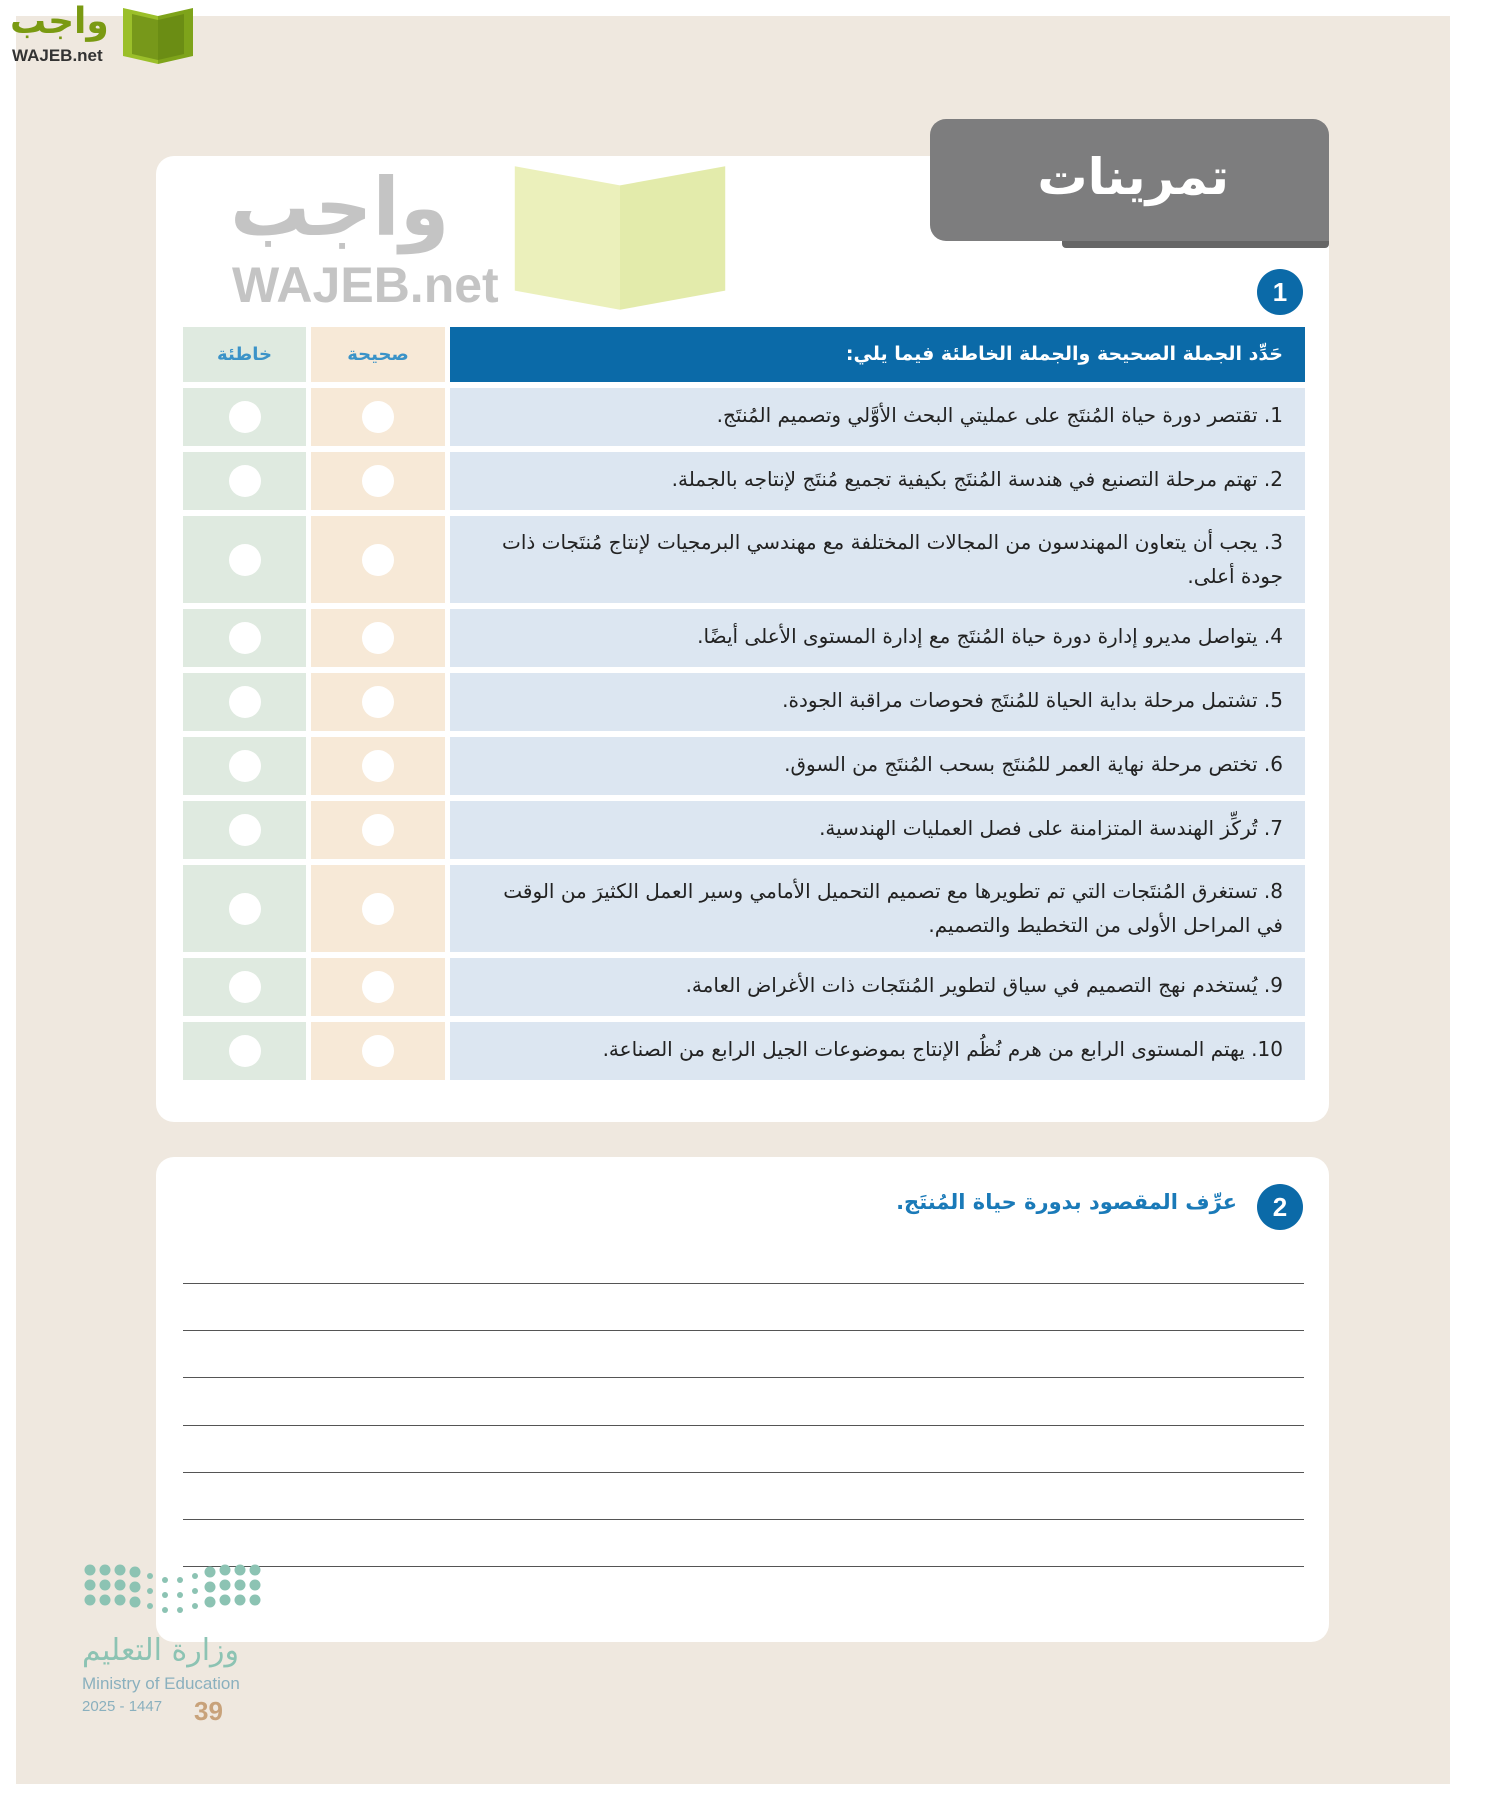 The image size is (1500, 1800). I want to click on wajeb-logo: واجب WAJEB.net, so click(105, 37).